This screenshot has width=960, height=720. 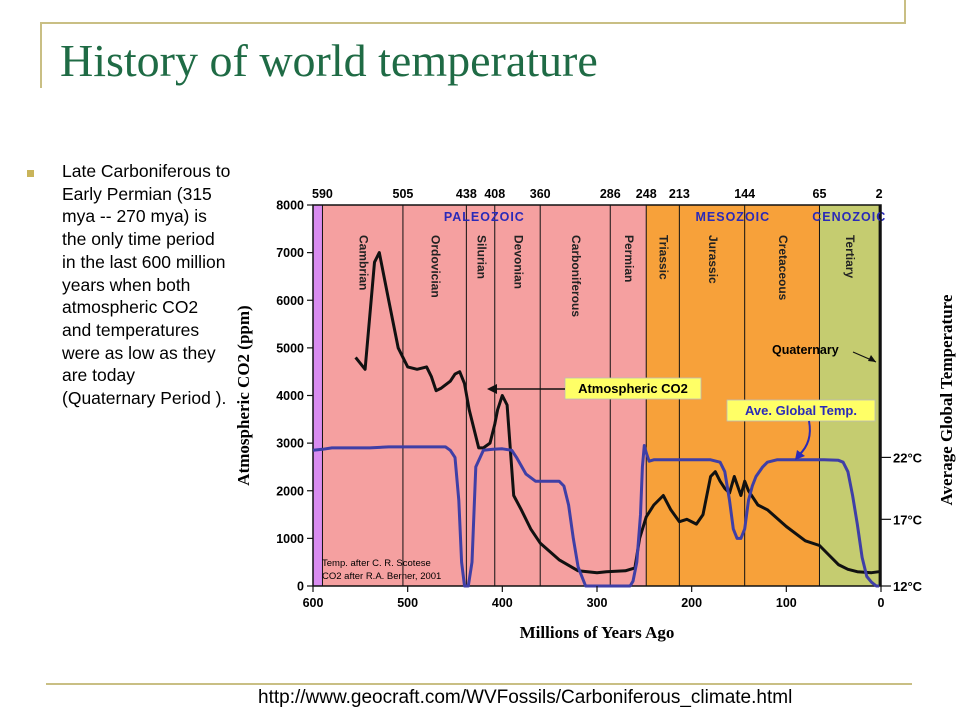 I want to click on x-tick-label: 100, so click(x=786, y=603).